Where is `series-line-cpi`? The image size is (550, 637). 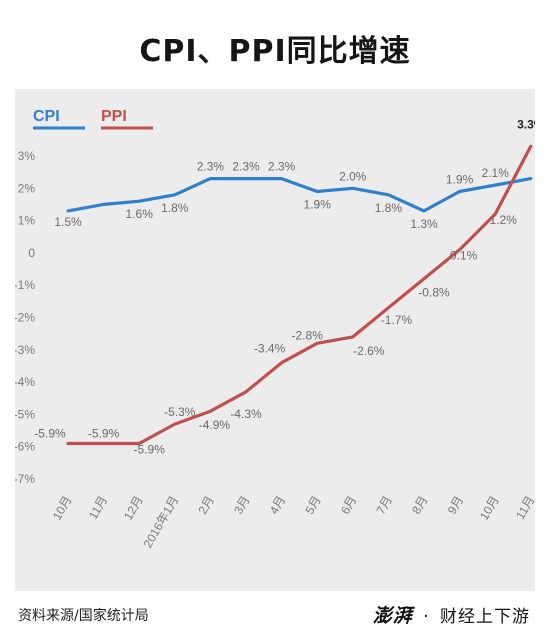
series-line-cpi is located at coordinates (299, 194).